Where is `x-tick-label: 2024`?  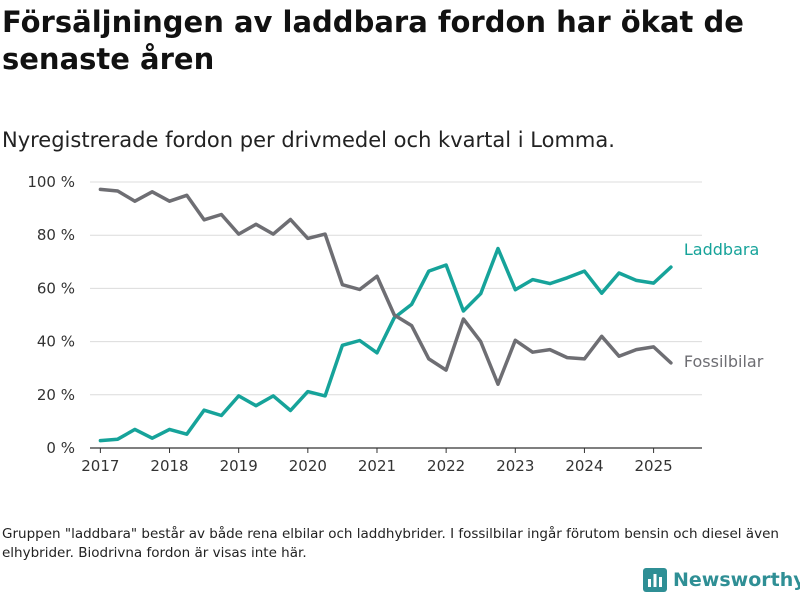 x-tick-label: 2024 is located at coordinates (584, 466).